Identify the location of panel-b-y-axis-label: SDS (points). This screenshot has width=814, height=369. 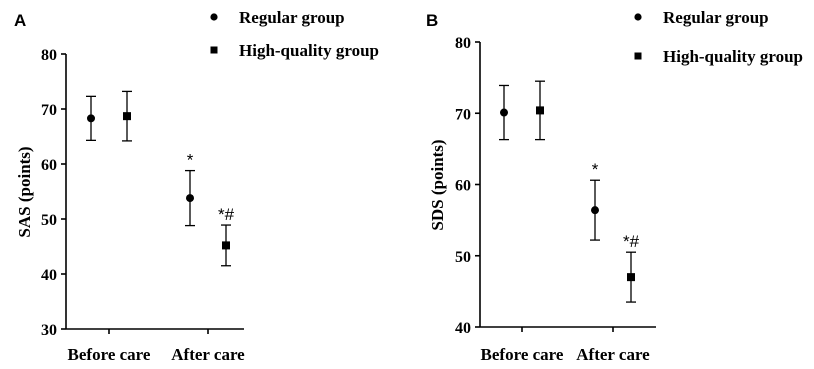
(437, 184).